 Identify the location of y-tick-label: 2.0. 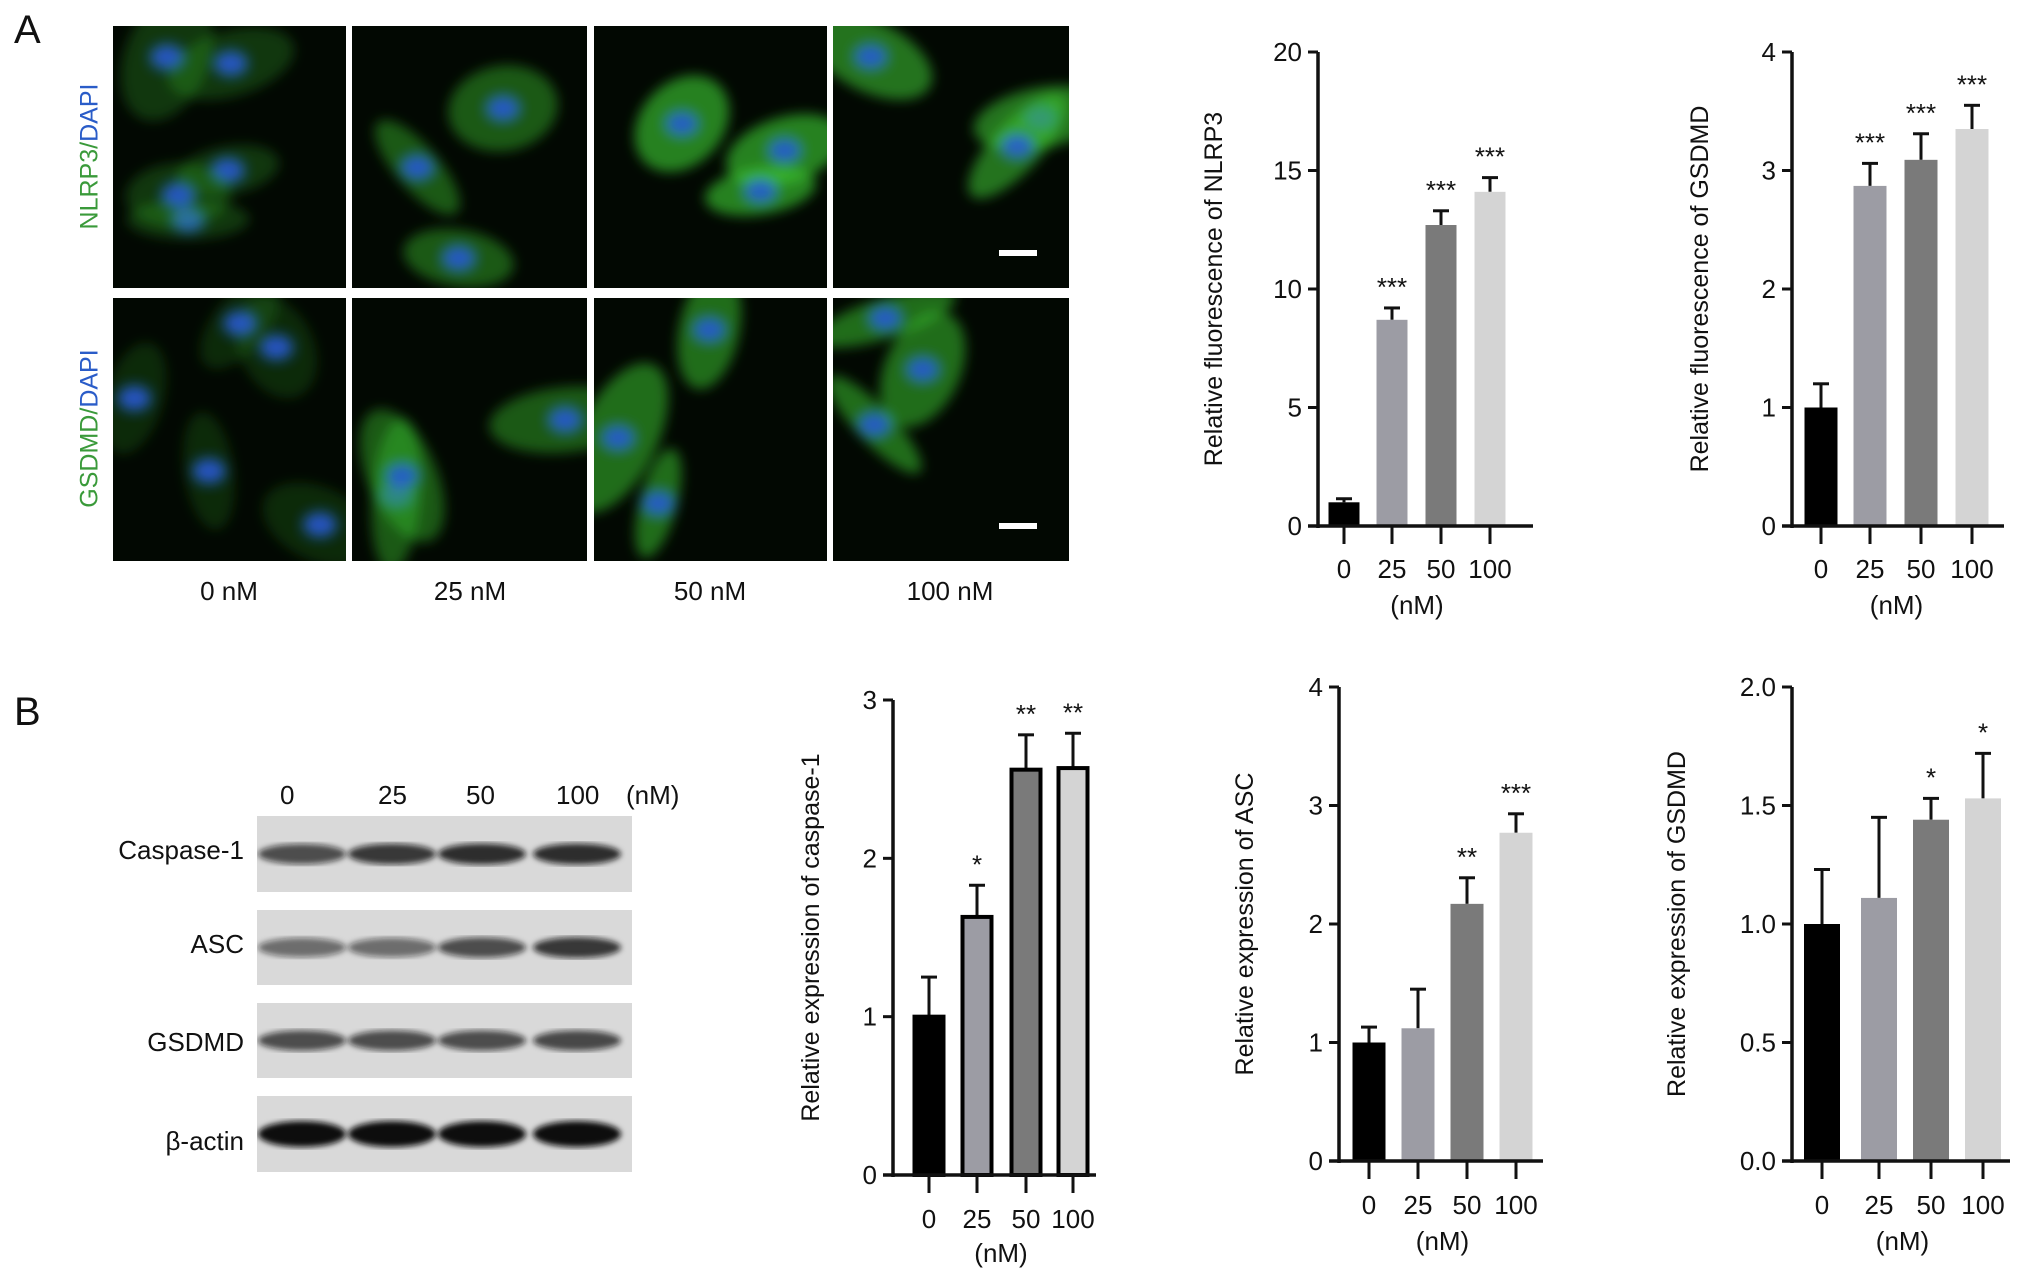
(1758, 687).